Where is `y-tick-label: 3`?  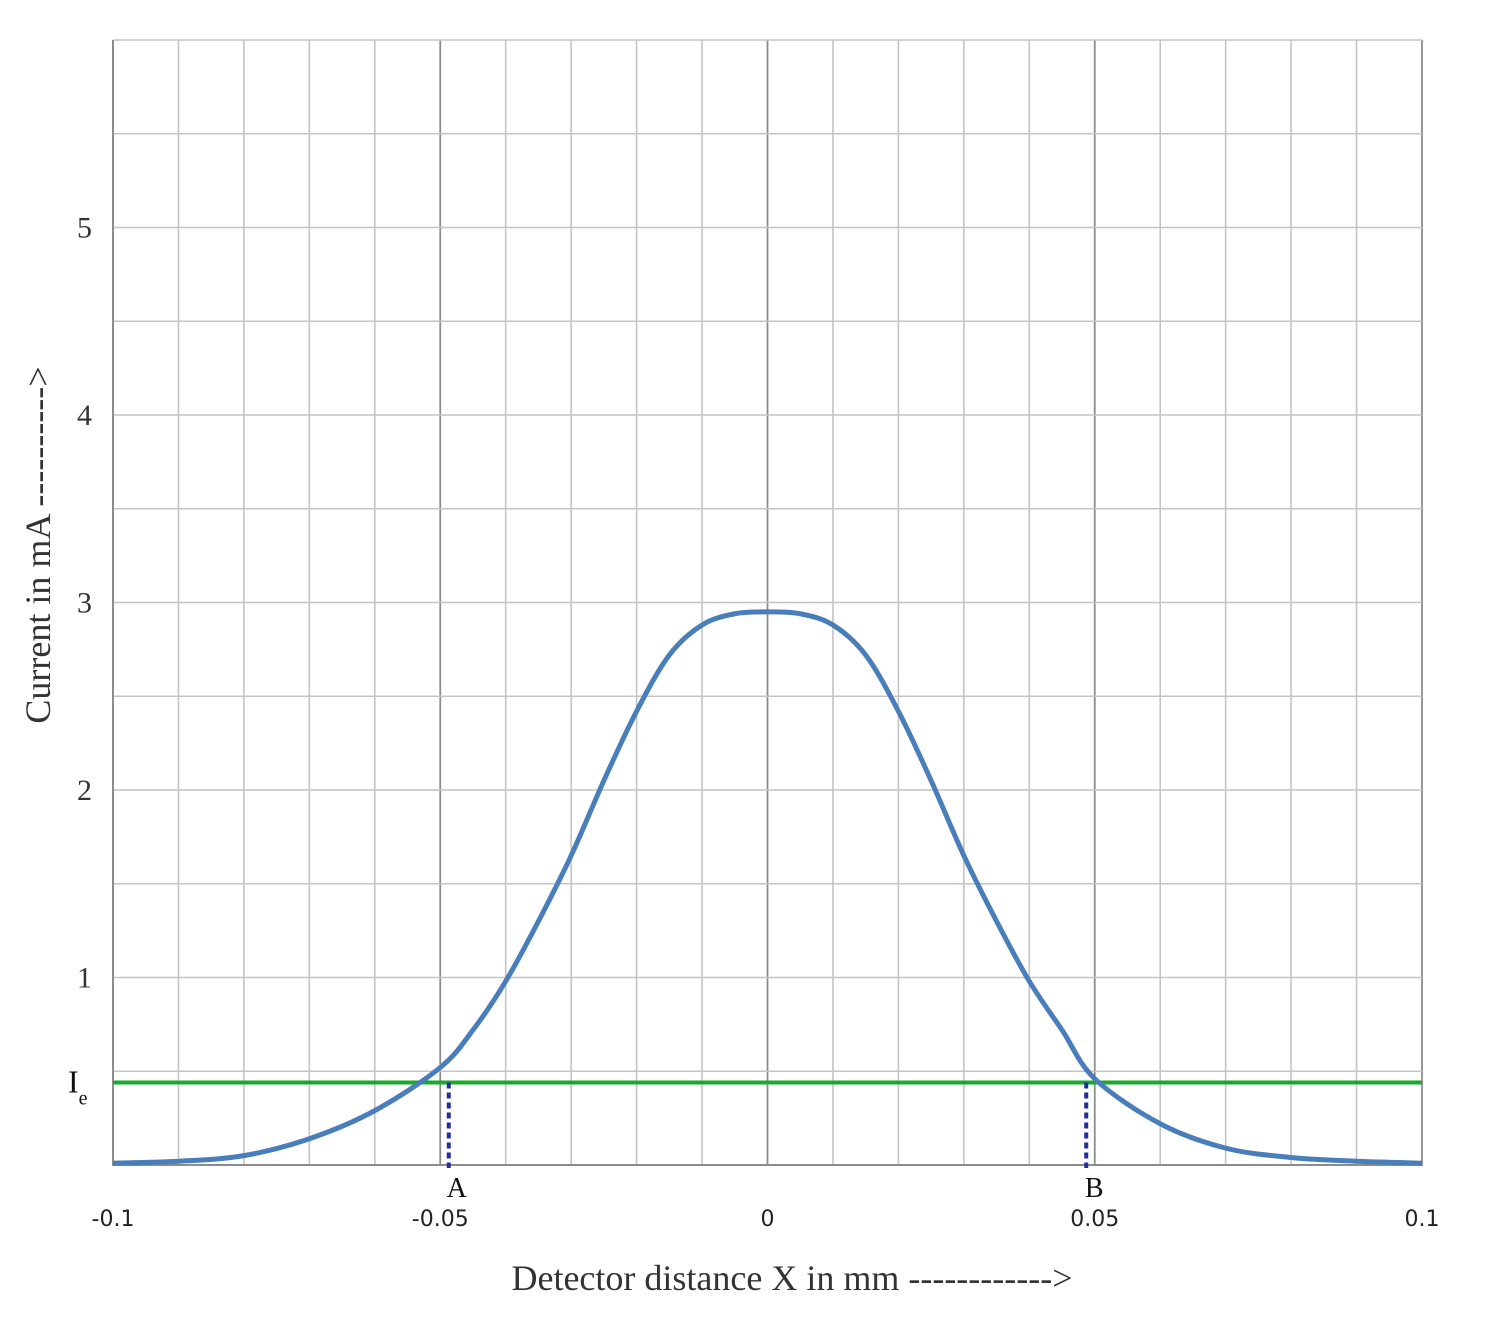
y-tick-label: 3 is located at coordinates (84, 603).